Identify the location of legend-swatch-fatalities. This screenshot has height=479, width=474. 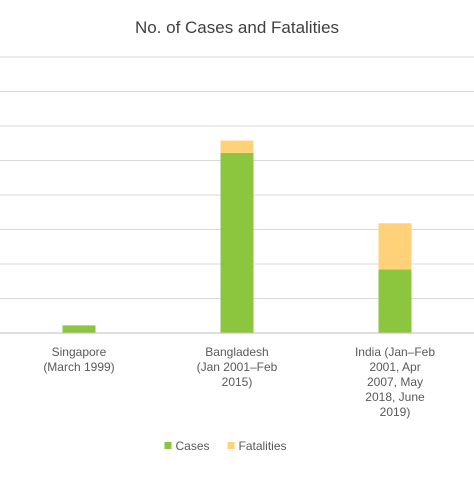
(231, 445).